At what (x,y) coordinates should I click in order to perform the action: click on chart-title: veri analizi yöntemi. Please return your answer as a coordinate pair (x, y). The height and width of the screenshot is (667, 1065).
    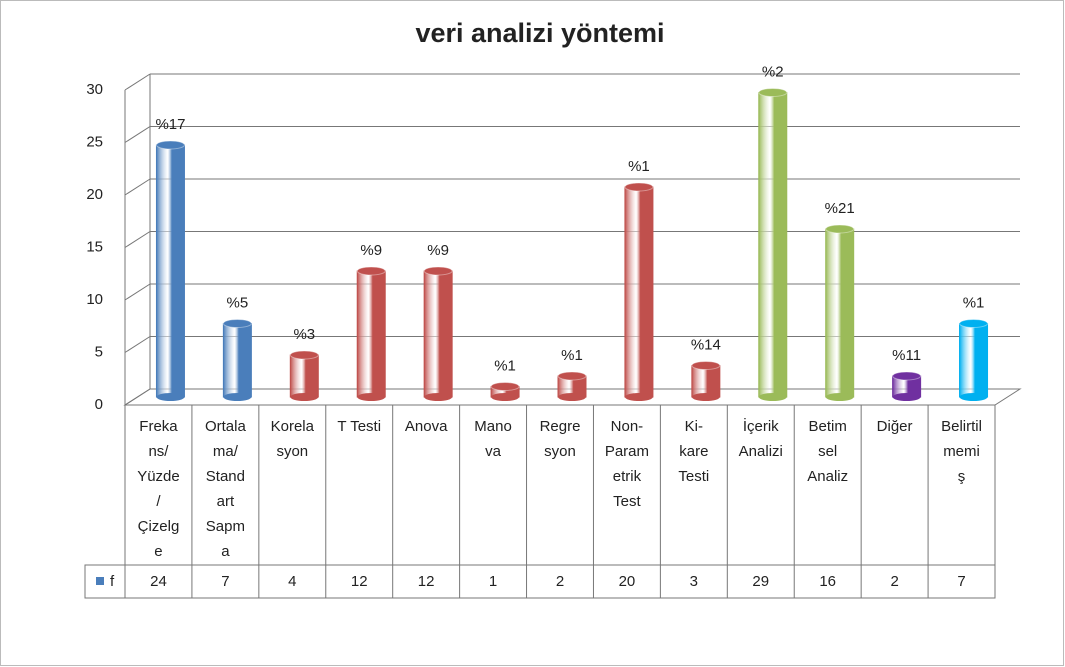
    Looking at the image, I should click on (539, 33).